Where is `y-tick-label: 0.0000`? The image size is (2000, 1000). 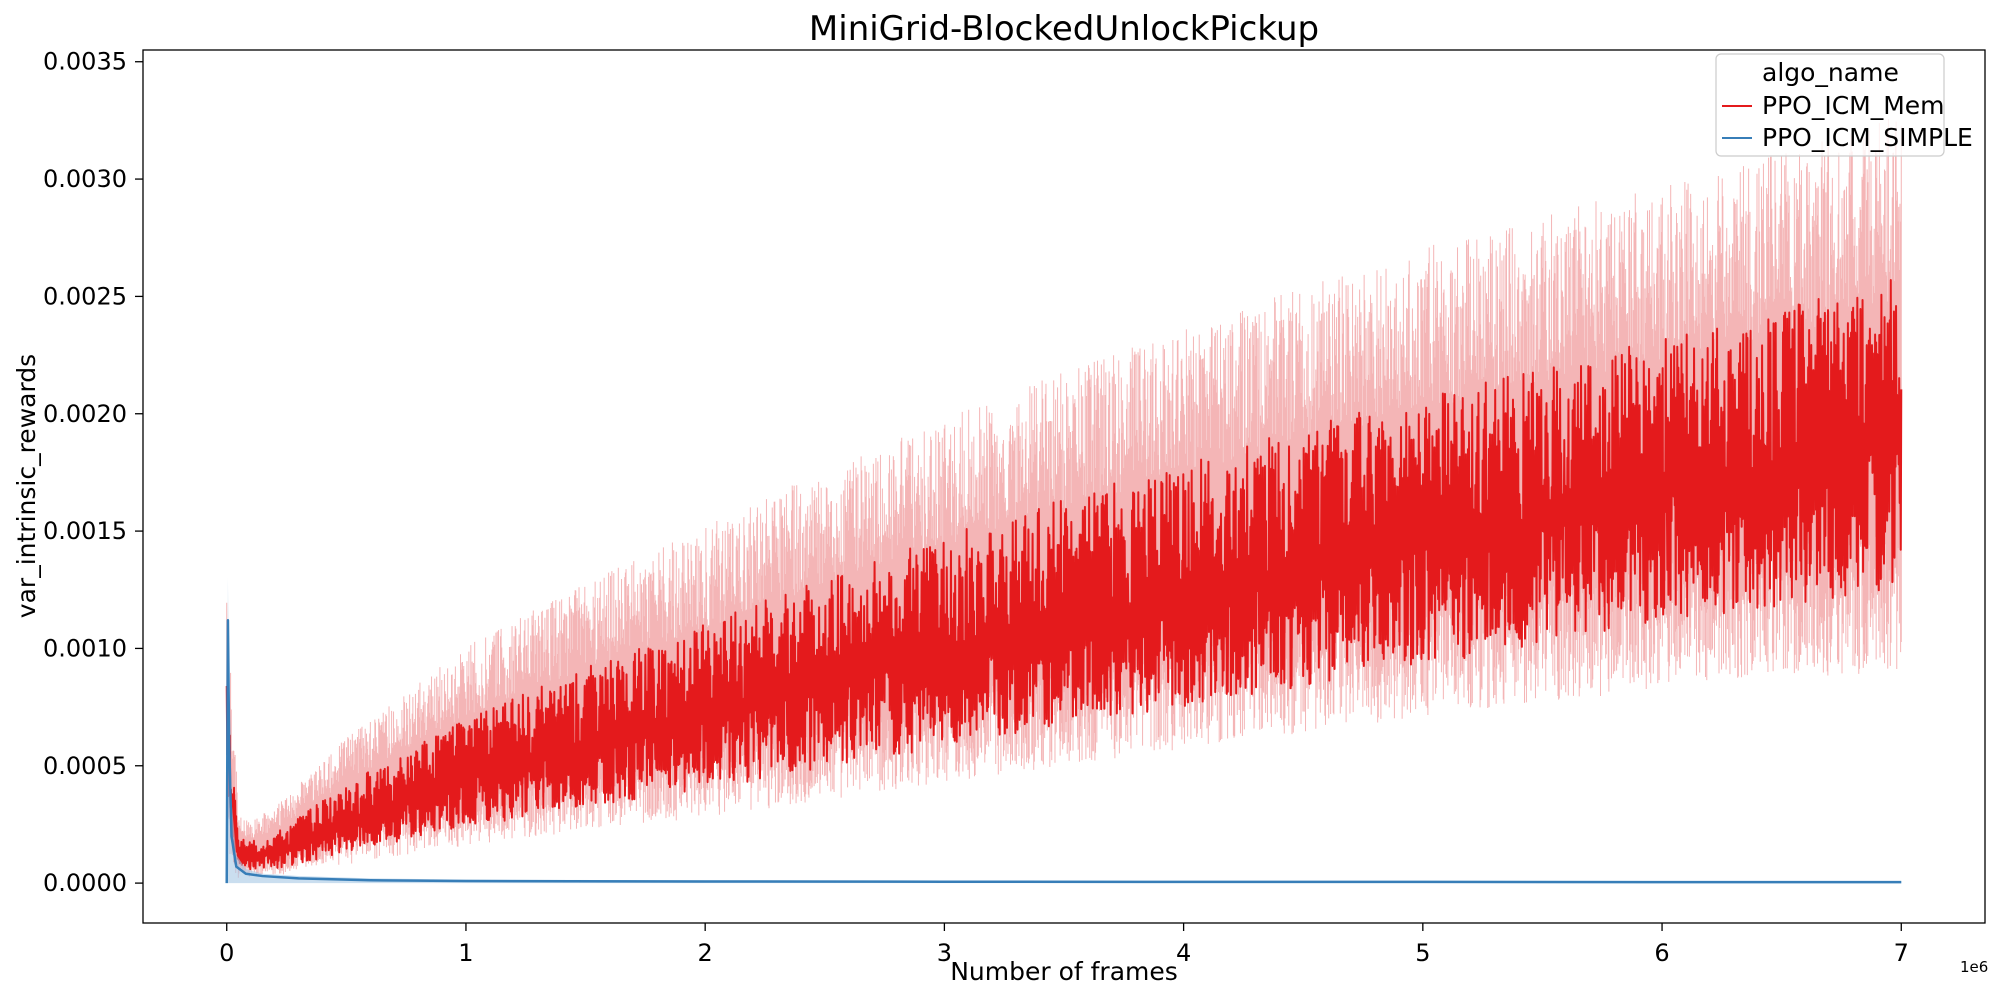
y-tick-label: 0.0000 is located at coordinates (85, 883).